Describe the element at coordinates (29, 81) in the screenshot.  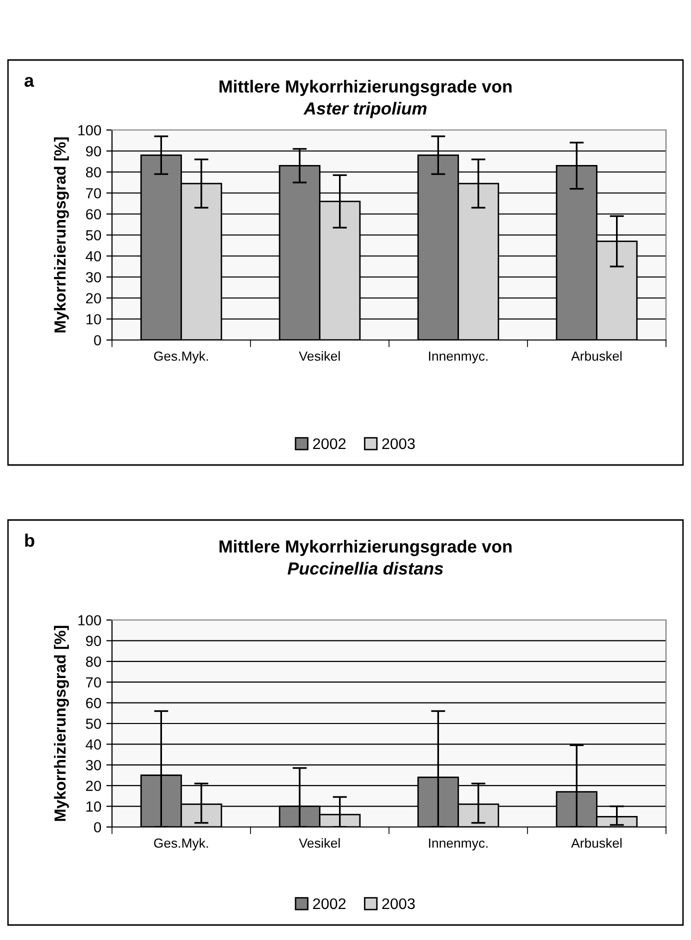
I see `text: a` at that location.